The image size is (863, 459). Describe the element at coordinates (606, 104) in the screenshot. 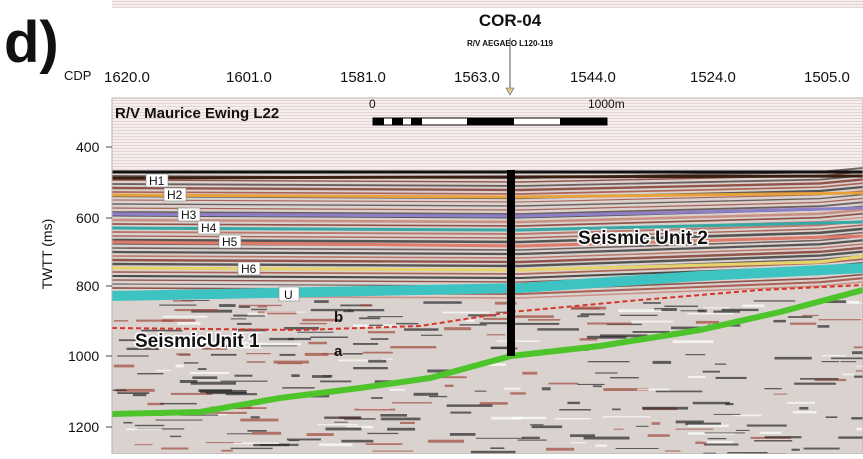

I see `scale-end-label: 1000m` at that location.